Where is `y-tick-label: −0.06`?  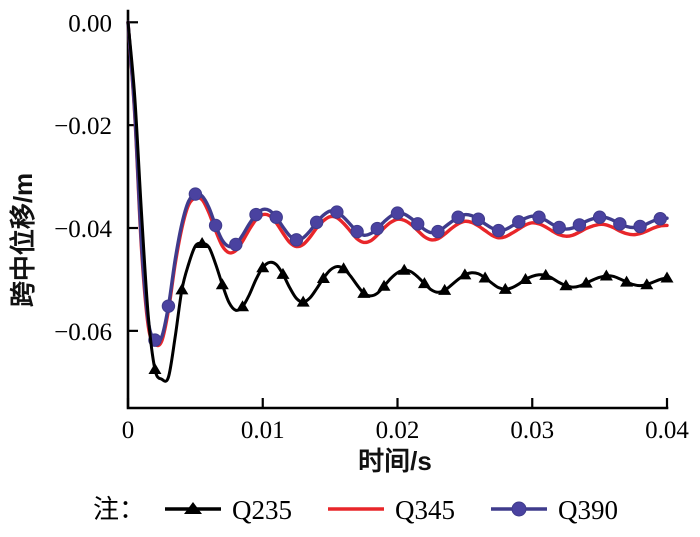
y-tick-label: −0.06 is located at coordinates (83, 332).